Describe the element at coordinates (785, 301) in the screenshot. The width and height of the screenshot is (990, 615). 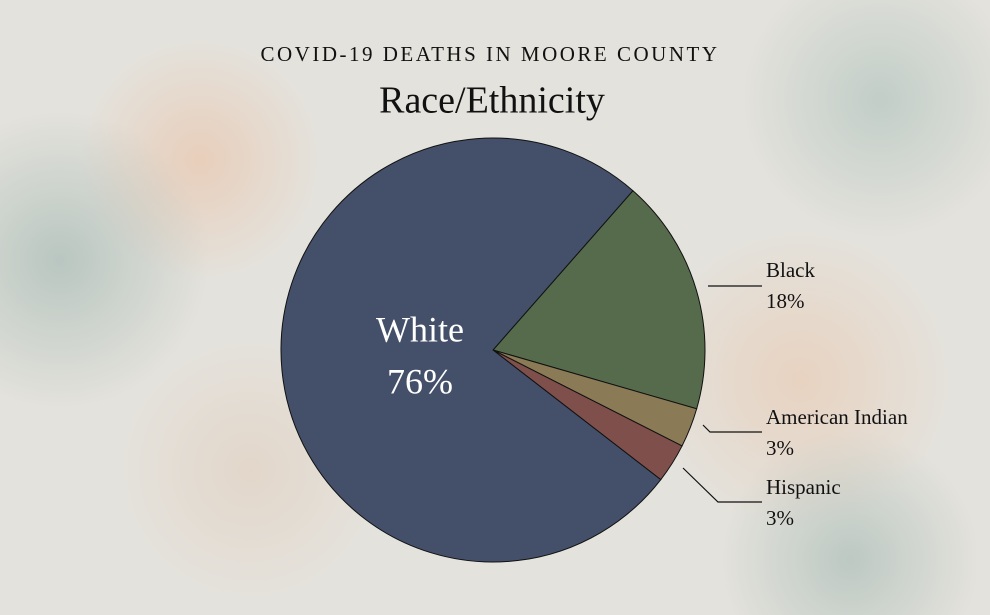
I see `slice-value-label: 18%` at that location.